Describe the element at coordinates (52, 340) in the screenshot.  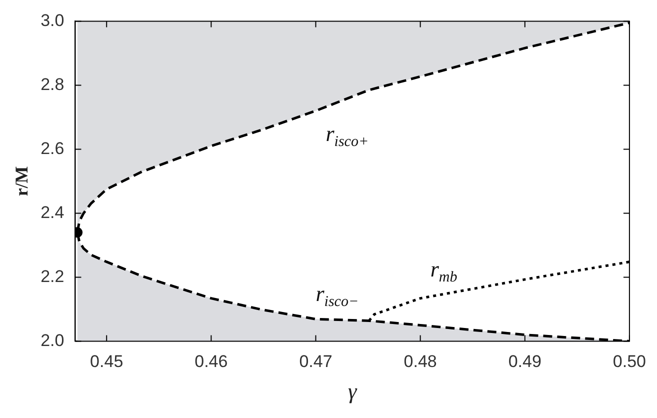
I see `y-tick-label: 2.0` at that location.